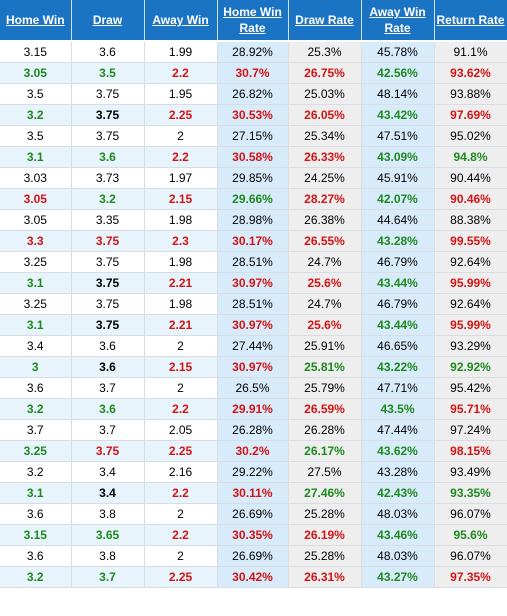 The image size is (507, 616). I want to click on cell-home-win-rate: 28.51%, so click(253, 262).